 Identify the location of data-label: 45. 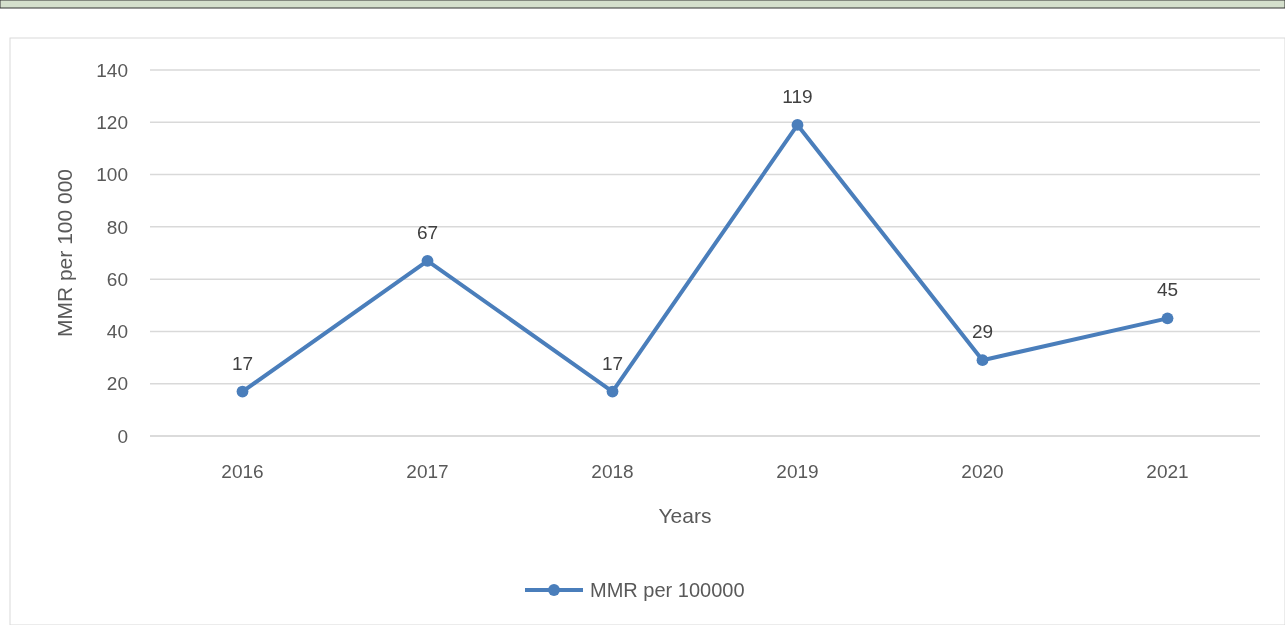
(1167, 290).